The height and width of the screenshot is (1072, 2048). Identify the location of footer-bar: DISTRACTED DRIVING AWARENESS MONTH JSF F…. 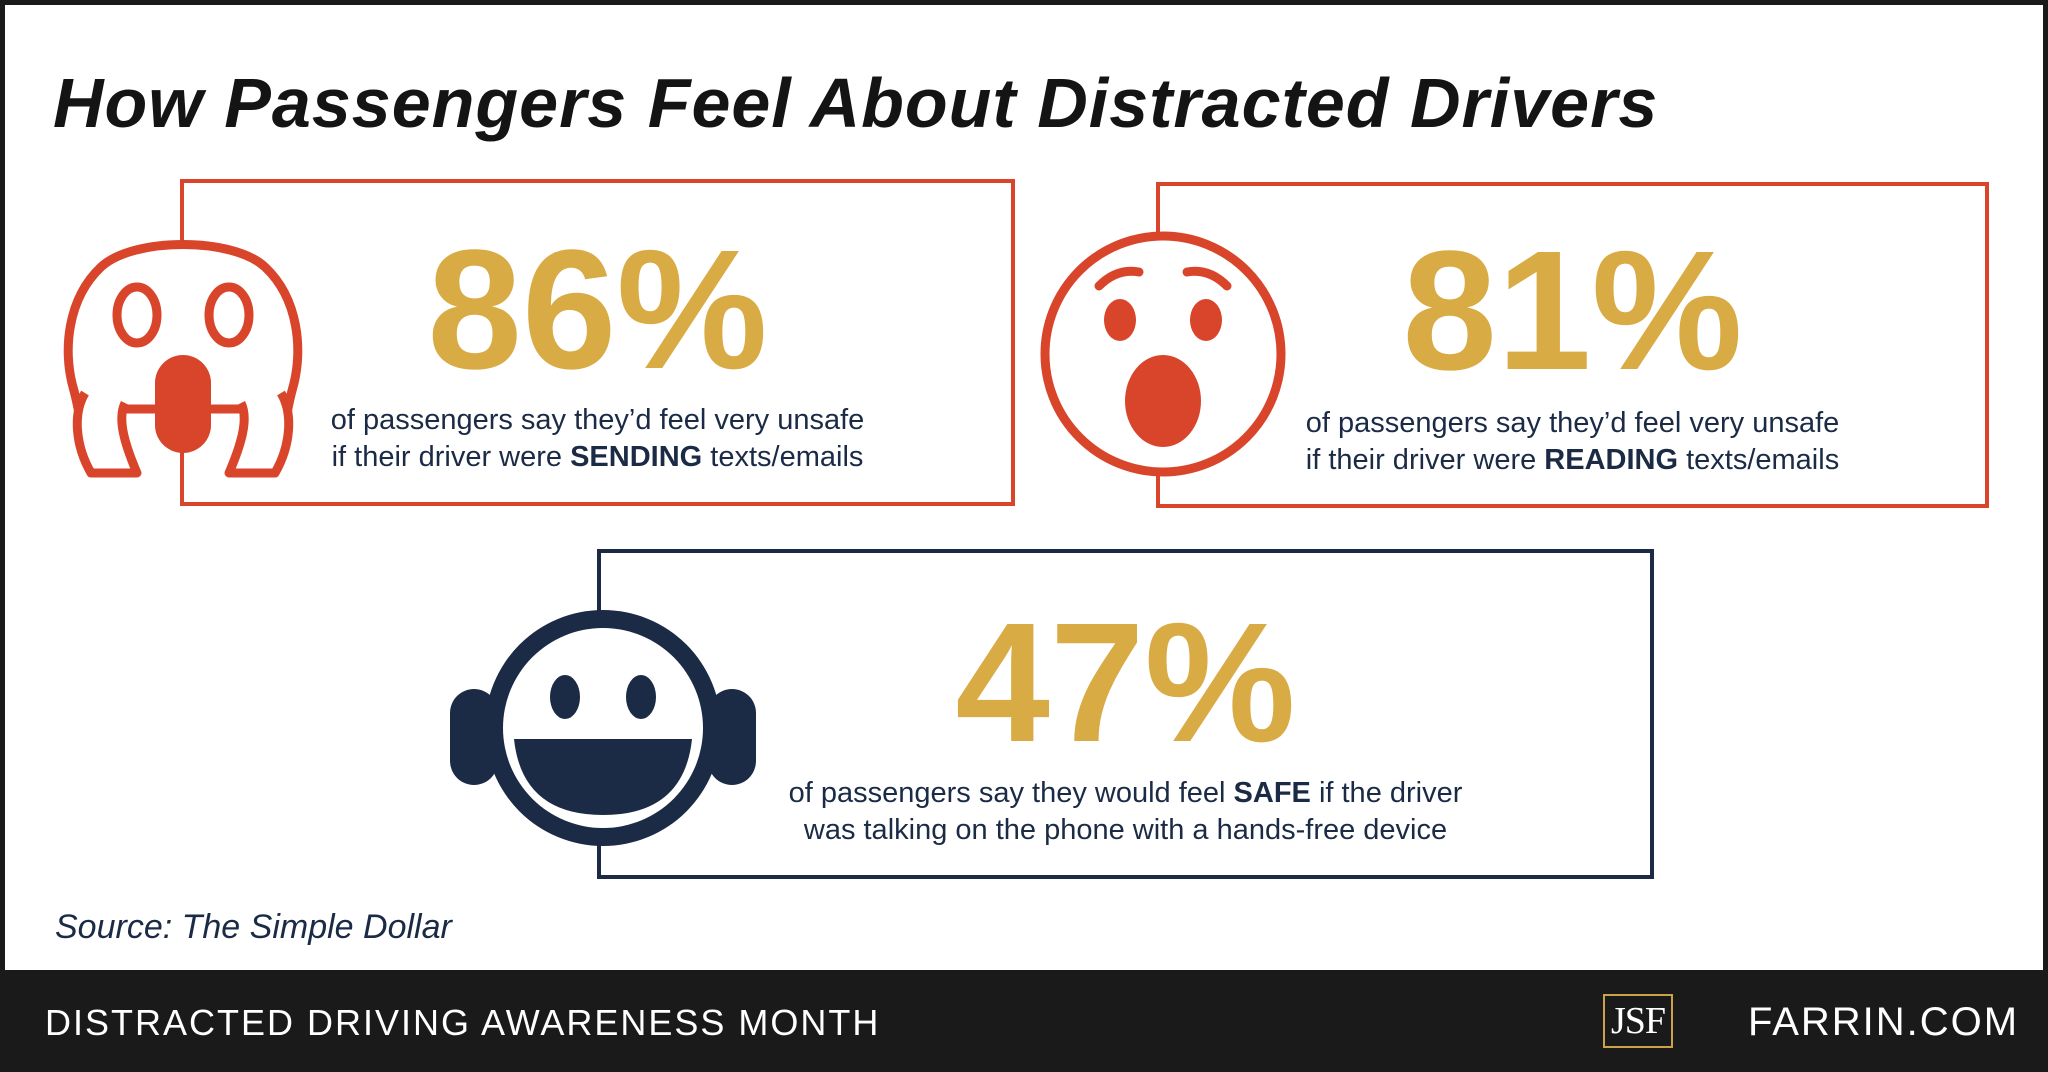
(1024, 1021).